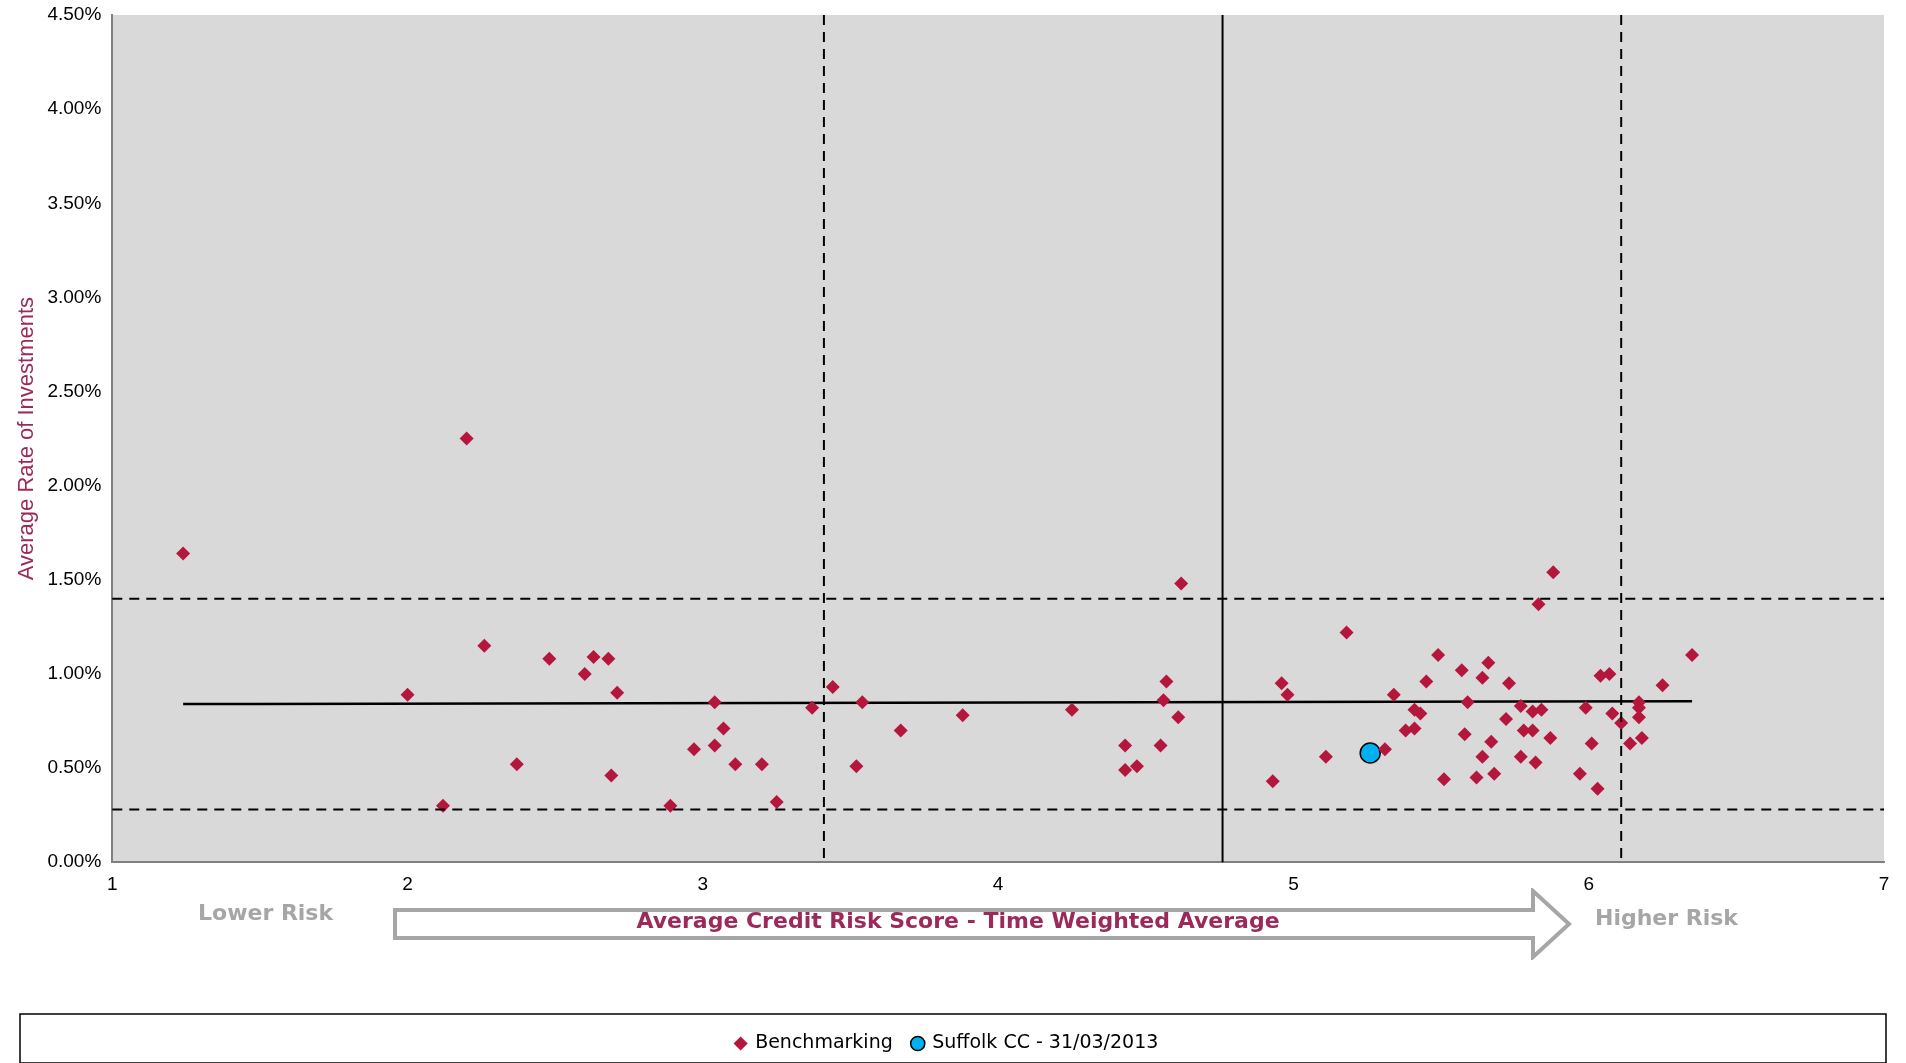 The width and height of the screenshot is (1906, 1063). I want to click on legend-label: Suffolk CC - 31/03/2013, so click(1045, 1041).